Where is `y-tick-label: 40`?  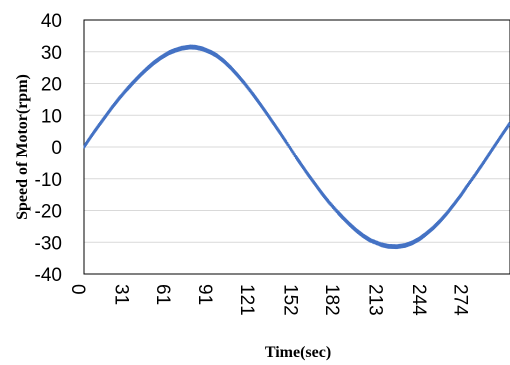
y-tick-label: 40 is located at coordinates (51, 21).